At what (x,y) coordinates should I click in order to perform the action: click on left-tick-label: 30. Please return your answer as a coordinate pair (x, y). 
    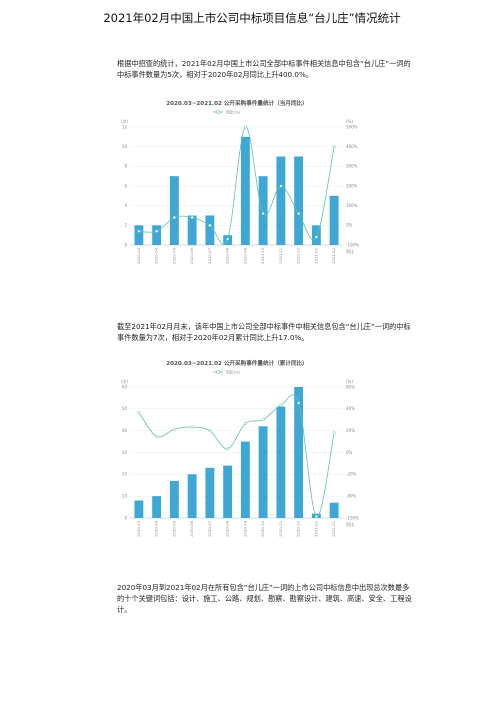
    Looking at the image, I should click on (125, 452).